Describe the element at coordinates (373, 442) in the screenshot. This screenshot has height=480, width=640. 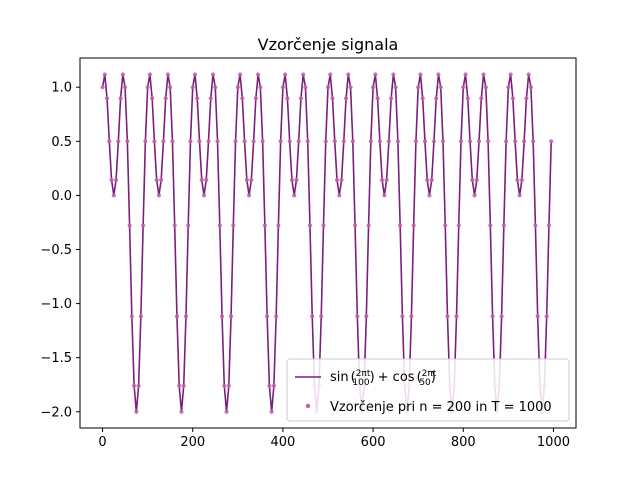
I see `x-tick-label: 600` at that location.